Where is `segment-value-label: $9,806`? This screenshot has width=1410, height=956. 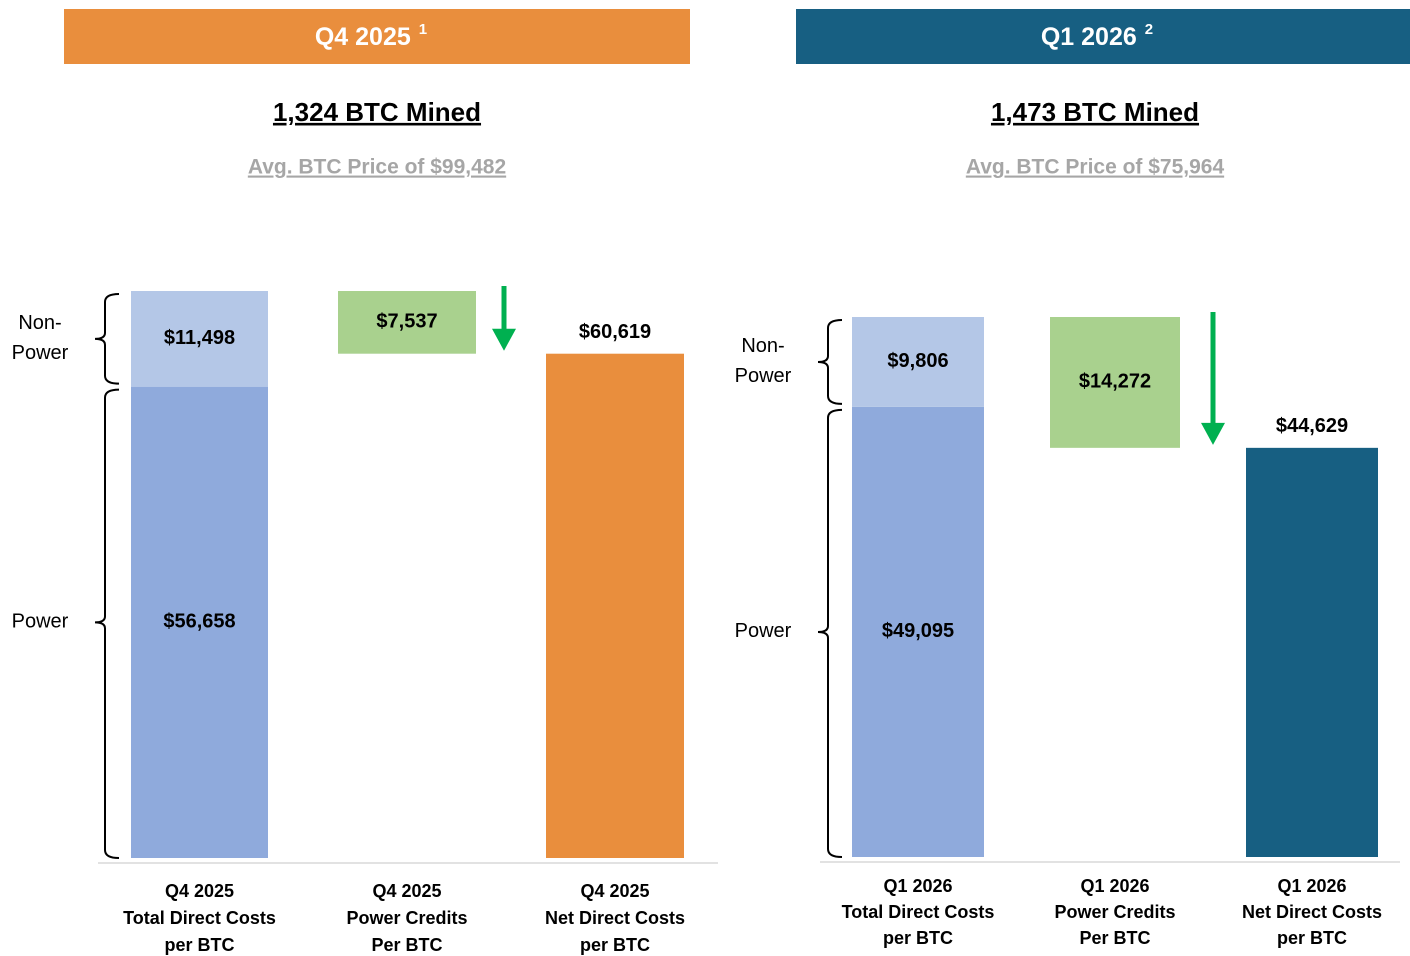
segment-value-label: $9,806 is located at coordinates (917, 361).